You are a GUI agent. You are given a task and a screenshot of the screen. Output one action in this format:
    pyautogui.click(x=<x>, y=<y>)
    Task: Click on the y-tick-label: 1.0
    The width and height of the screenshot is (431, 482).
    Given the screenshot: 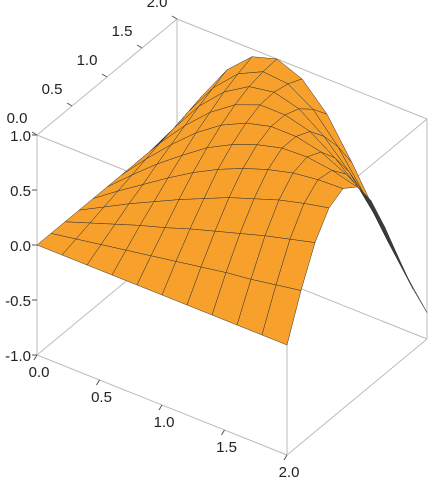 What is the action you would take?
    pyautogui.click(x=87, y=60)
    